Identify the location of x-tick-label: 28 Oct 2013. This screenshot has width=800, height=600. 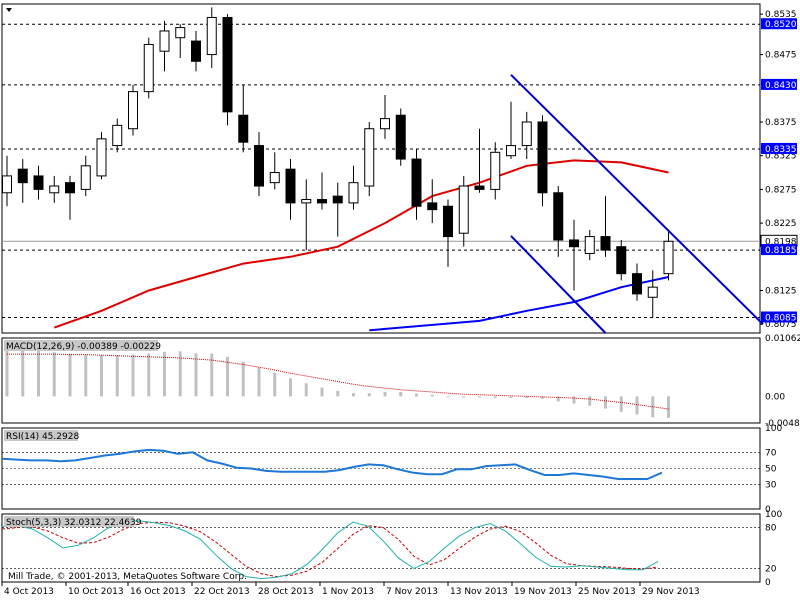
(286, 592).